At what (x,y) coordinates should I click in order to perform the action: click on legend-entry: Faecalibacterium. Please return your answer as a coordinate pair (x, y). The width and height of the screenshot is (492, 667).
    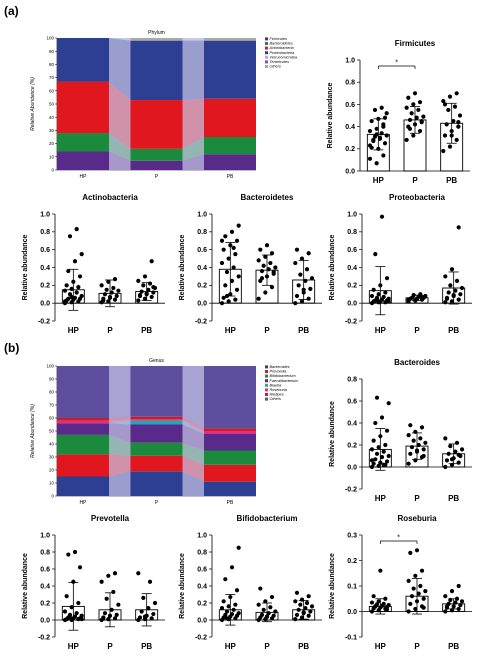
    Looking at the image, I should click on (284, 381).